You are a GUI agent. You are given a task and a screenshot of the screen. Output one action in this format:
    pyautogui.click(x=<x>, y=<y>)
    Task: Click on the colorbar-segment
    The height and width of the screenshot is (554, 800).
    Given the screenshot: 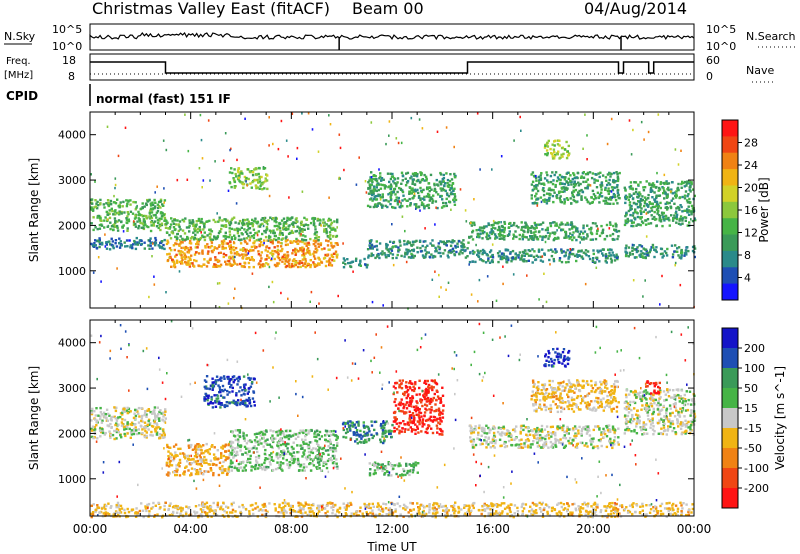 What is the action you would take?
    pyautogui.click(x=730, y=128)
    